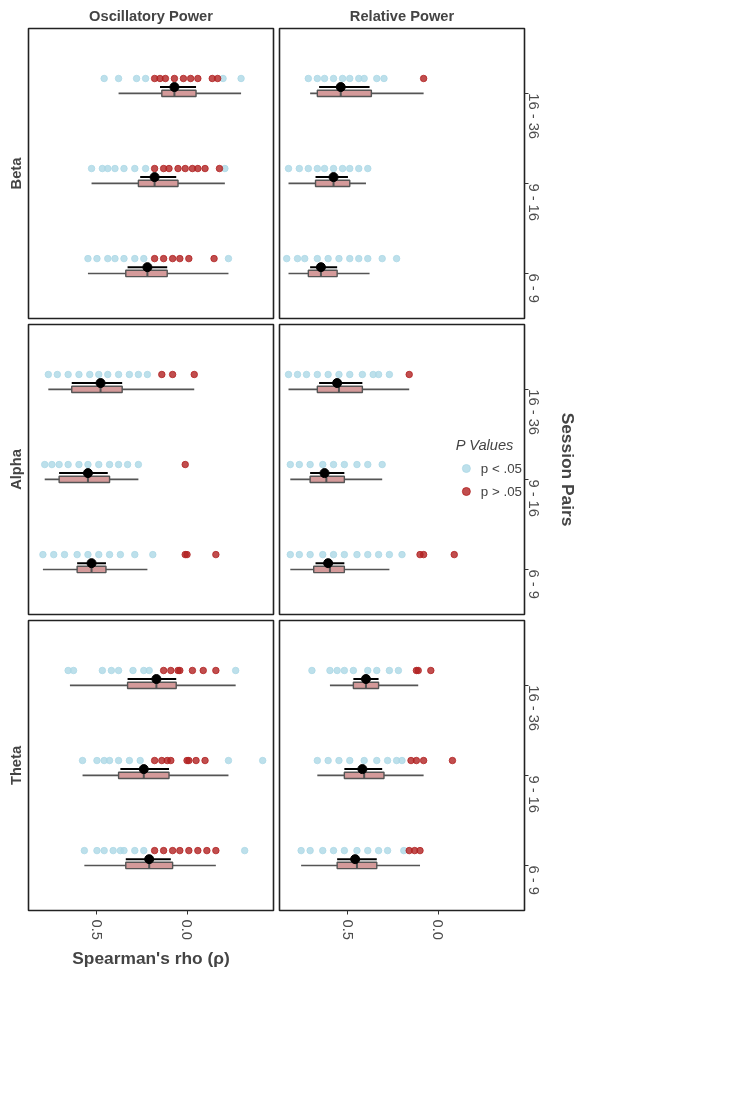 The image size is (742, 1096). Describe the element at coordinates (567, 469) in the screenshot. I see `y2-axis-title: Session Pairs` at that location.